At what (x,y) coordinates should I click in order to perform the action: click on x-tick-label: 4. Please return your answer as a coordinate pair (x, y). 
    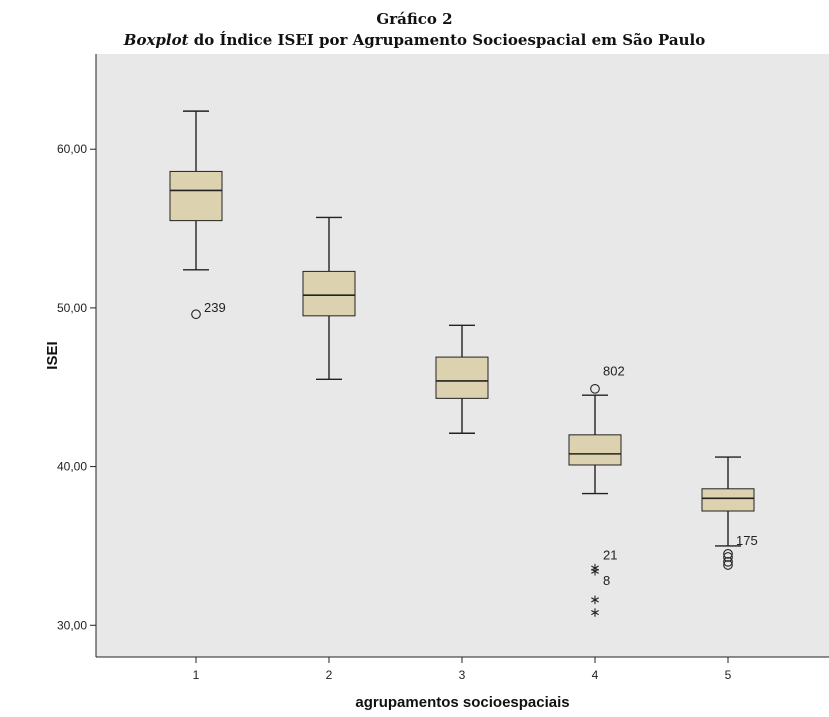
    Looking at the image, I should click on (595, 675).